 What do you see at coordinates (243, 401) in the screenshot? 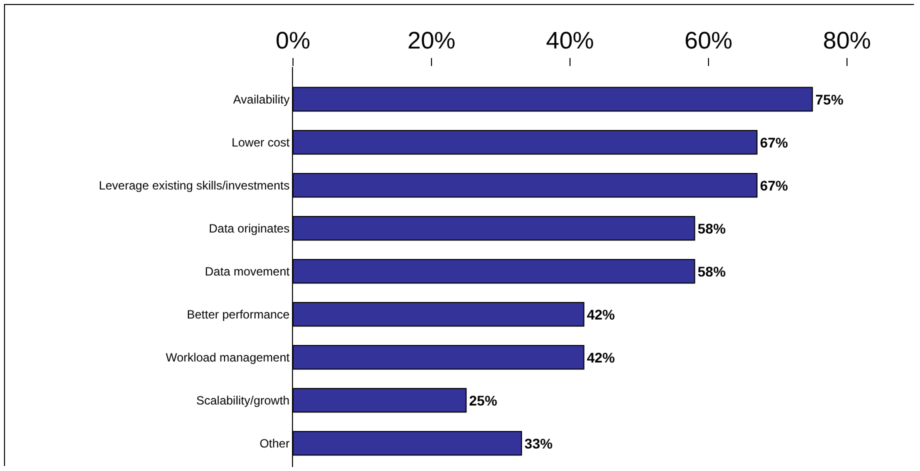
I see `y-tick-label: Scalability/growth` at bounding box center [243, 401].